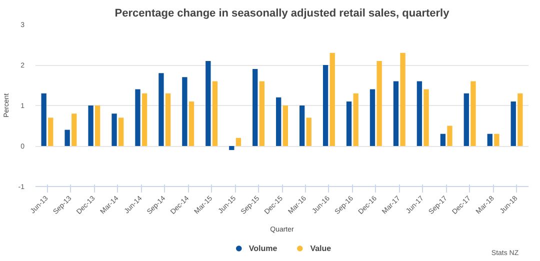 Image resolution: width=540 pixels, height=261 pixels. Describe the element at coordinates (321, 248) in the screenshot. I see `legend-label: Value` at that location.